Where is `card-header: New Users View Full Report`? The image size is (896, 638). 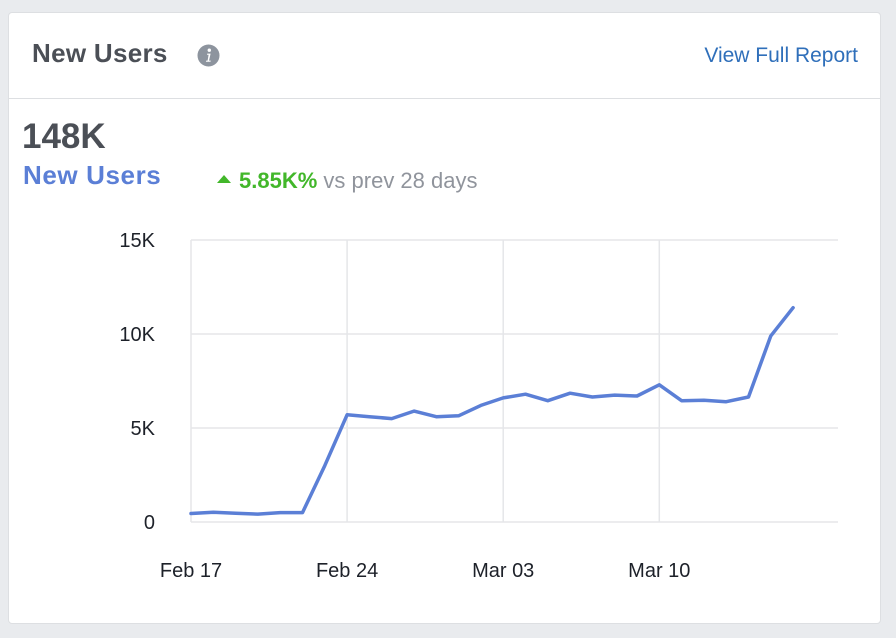 card-header: New Users View Full Report is located at coordinates (444, 56).